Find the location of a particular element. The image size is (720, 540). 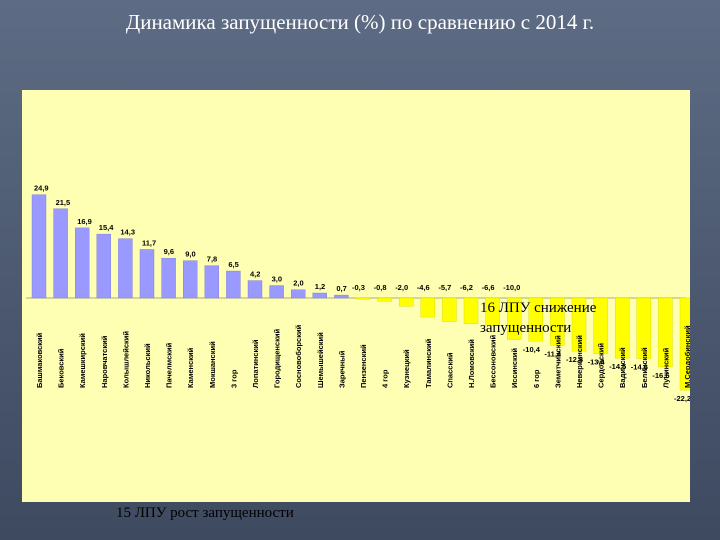

value-label-3: 15,4 is located at coordinates (106, 227).